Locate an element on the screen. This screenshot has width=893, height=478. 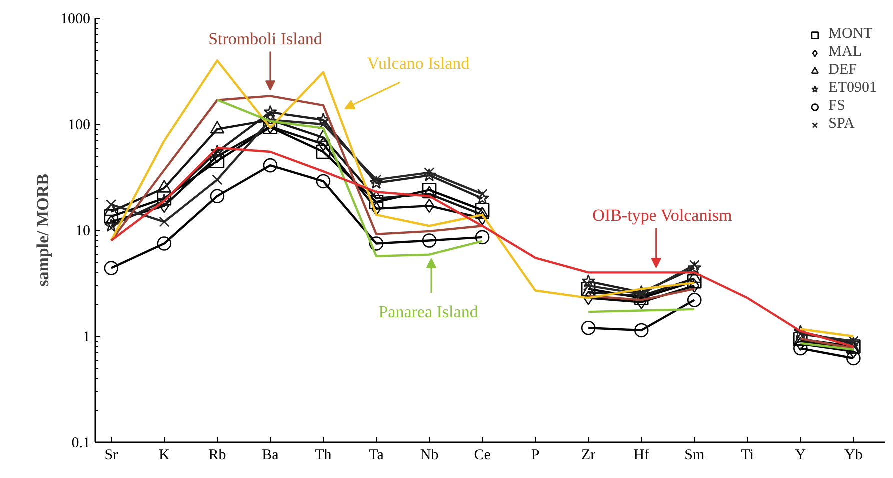
x-tick-label: Rb is located at coordinates (217, 456).